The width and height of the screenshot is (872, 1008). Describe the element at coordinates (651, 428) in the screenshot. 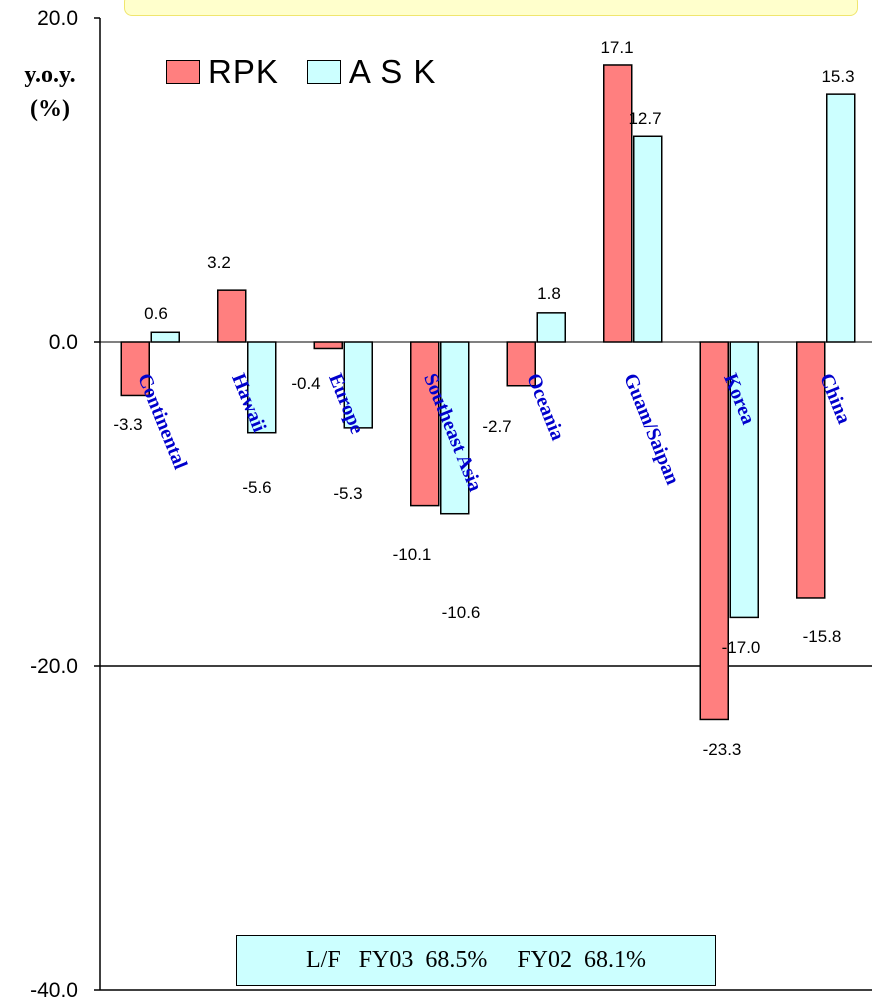

I see `category-label-guam-saipan: Guam/Saipan` at that location.